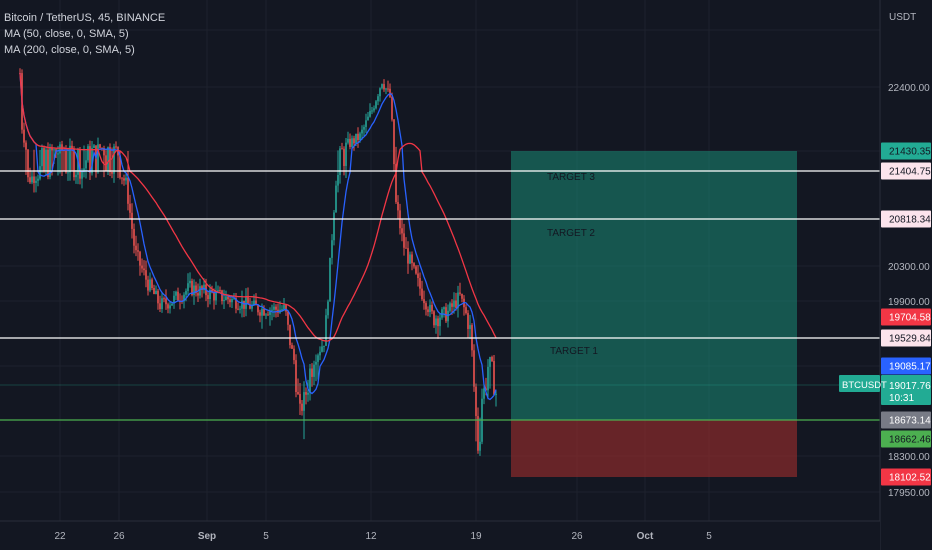 The height and width of the screenshot is (550, 932). I want to click on sl-tag: 18102.52, so click(906, 477).